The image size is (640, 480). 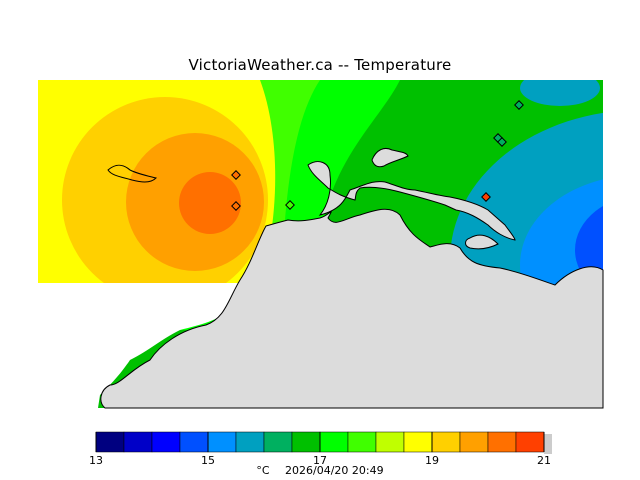 I want to click on peninsula-land, so click(x=411, y=201).